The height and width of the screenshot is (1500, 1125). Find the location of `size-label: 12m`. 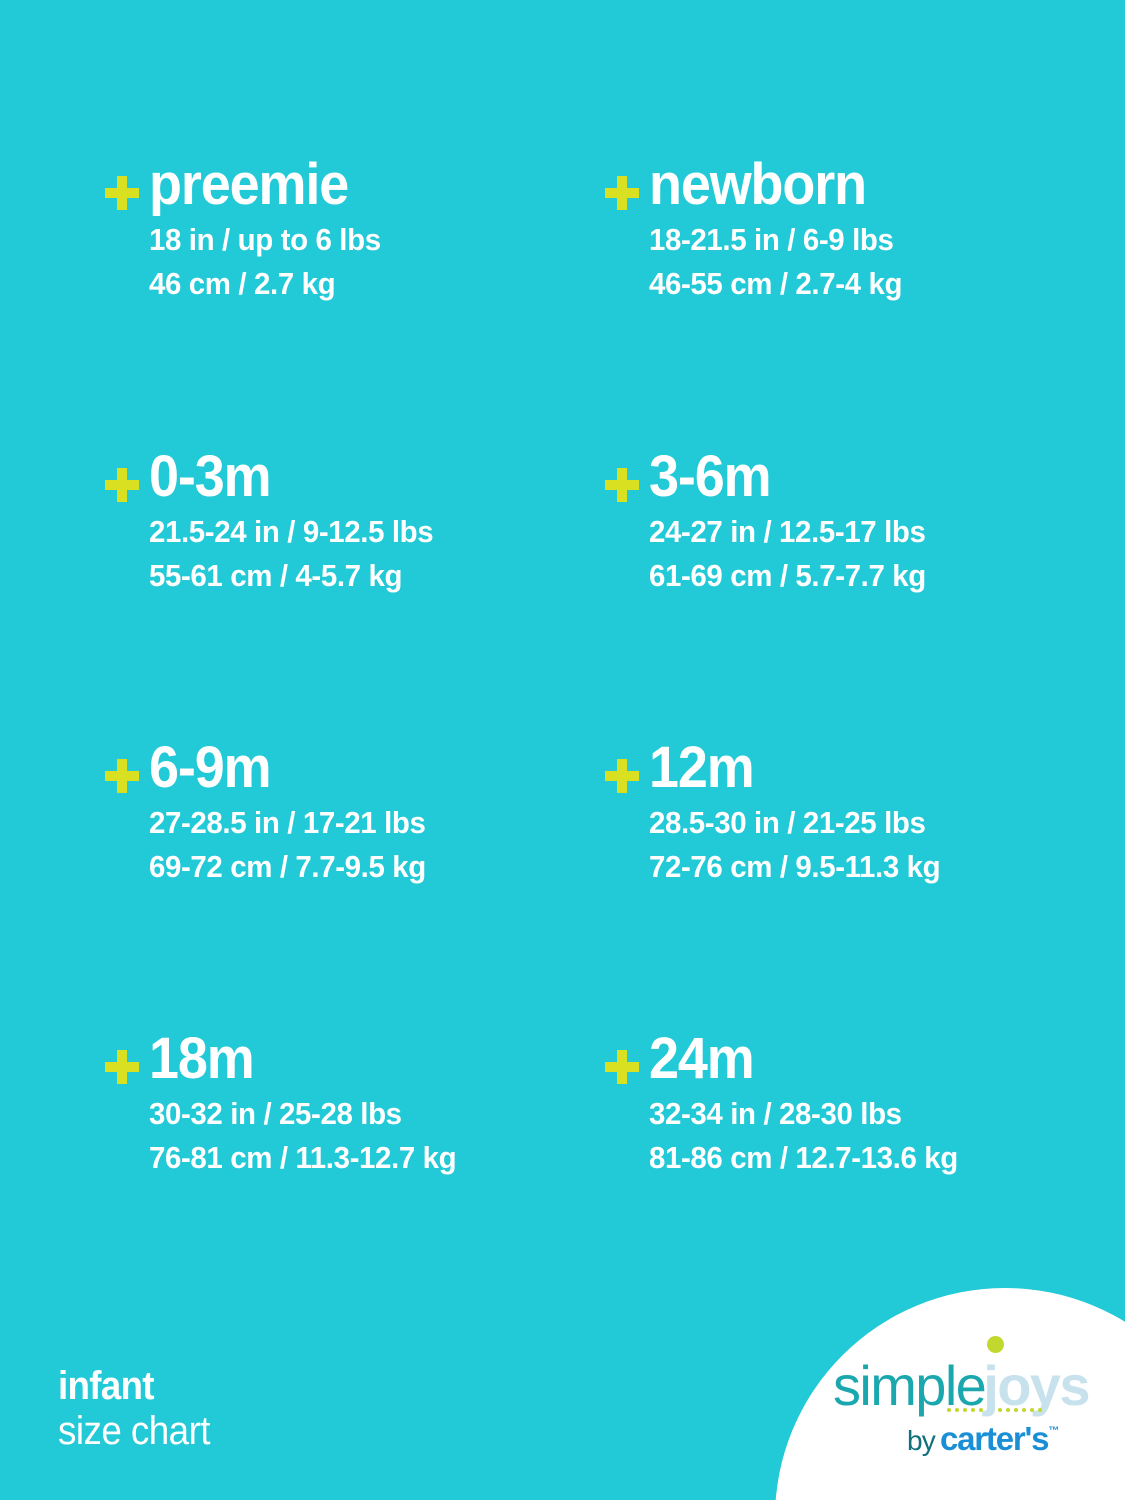

size-label: 12m is located at coordinates (702, 767).